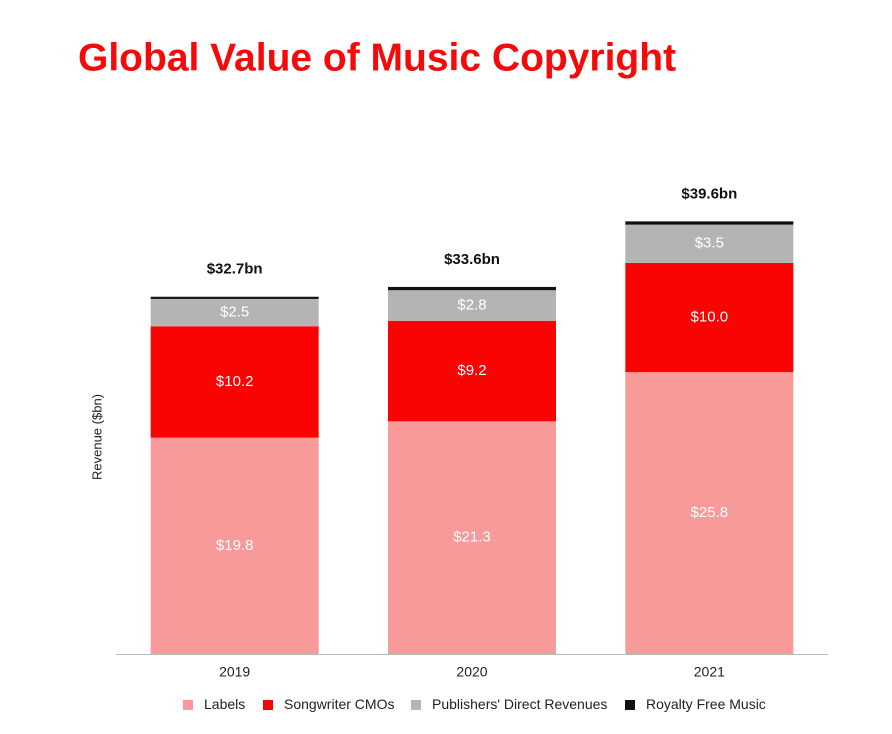  What do you see at coordinates (519, 704) in the screenshot?
I see `legend-label: Publishers' Direct Revenues` at bounding box center [519, 704].